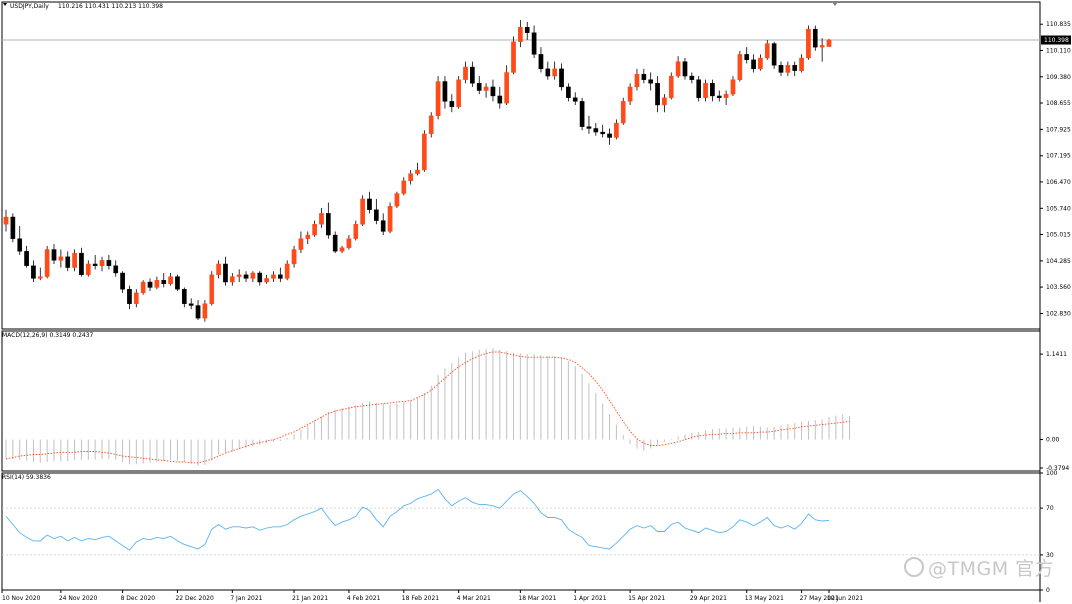 The width and height of the screenshot is (1072, 604). I want to click on date-tick-label: 8 Dec 2020, so click(138, 598).